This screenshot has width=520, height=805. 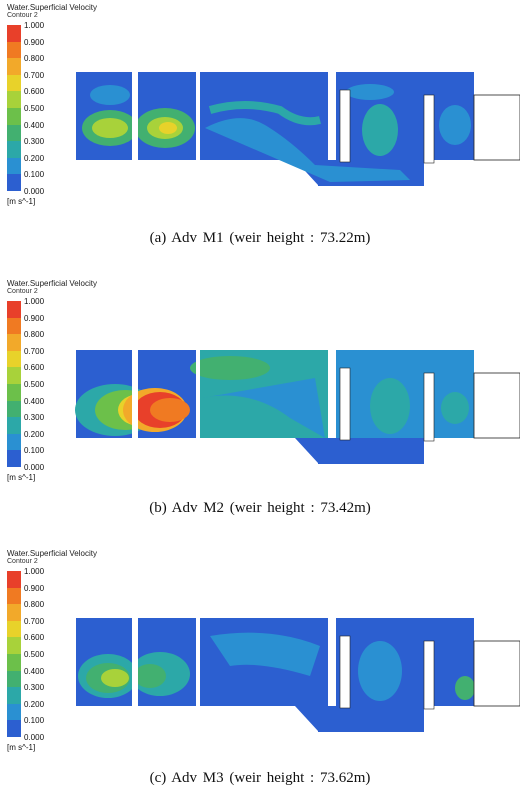 I want to click on velocity-contour-plot-a, so click(x=298, y=128).